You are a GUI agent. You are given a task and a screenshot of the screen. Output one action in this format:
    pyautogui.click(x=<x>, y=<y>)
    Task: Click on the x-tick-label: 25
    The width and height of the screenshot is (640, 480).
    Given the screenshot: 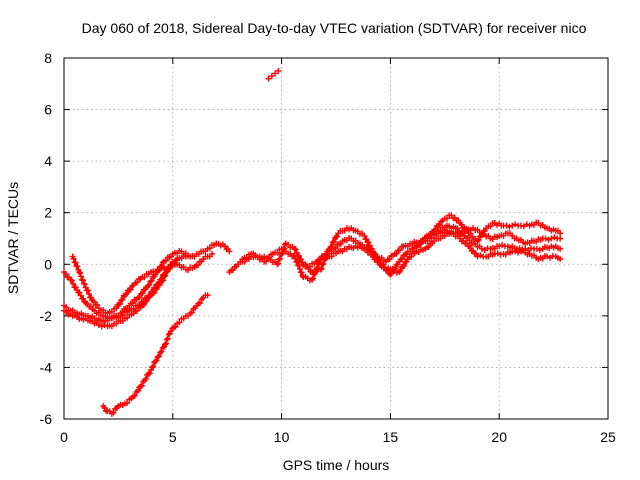 What is the action you would take?
    pyautogui.click(x=608, y=437)
    